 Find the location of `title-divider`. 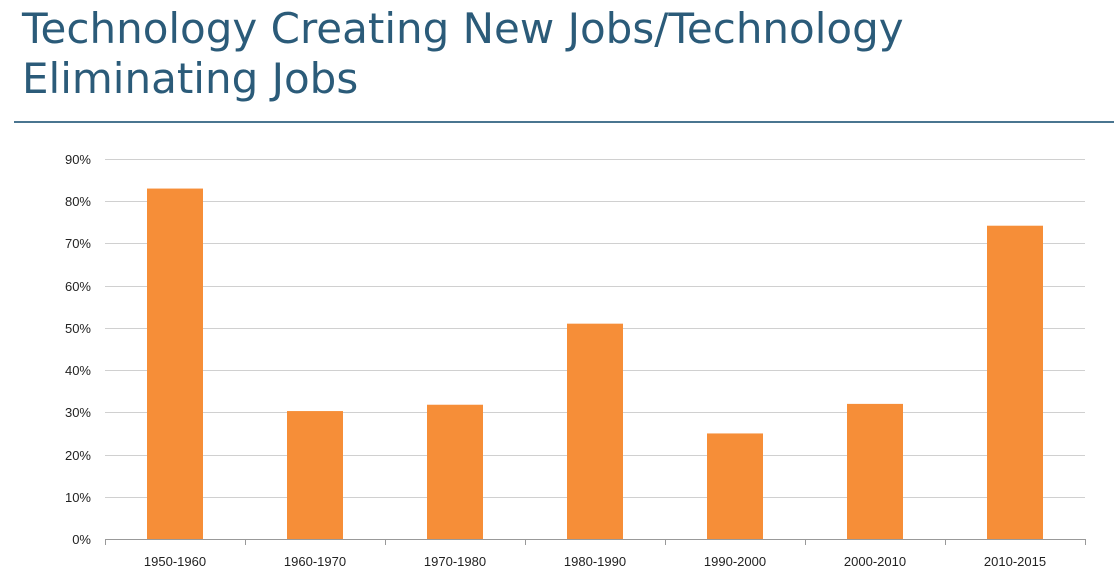

title-divider is located at coordinates (564, 122).